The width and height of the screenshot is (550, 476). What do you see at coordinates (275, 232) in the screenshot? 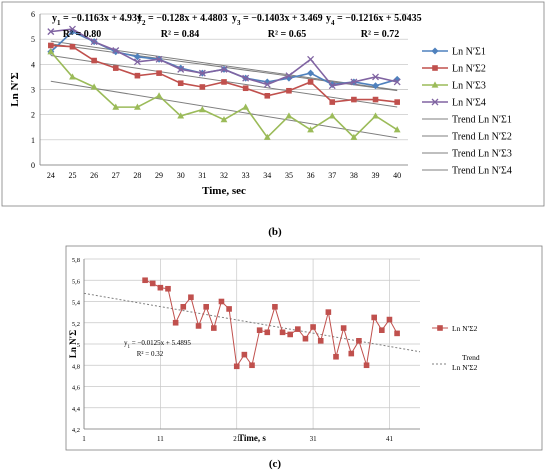
I see `panel-label-b: (b)` at bounding box center [275, 232].